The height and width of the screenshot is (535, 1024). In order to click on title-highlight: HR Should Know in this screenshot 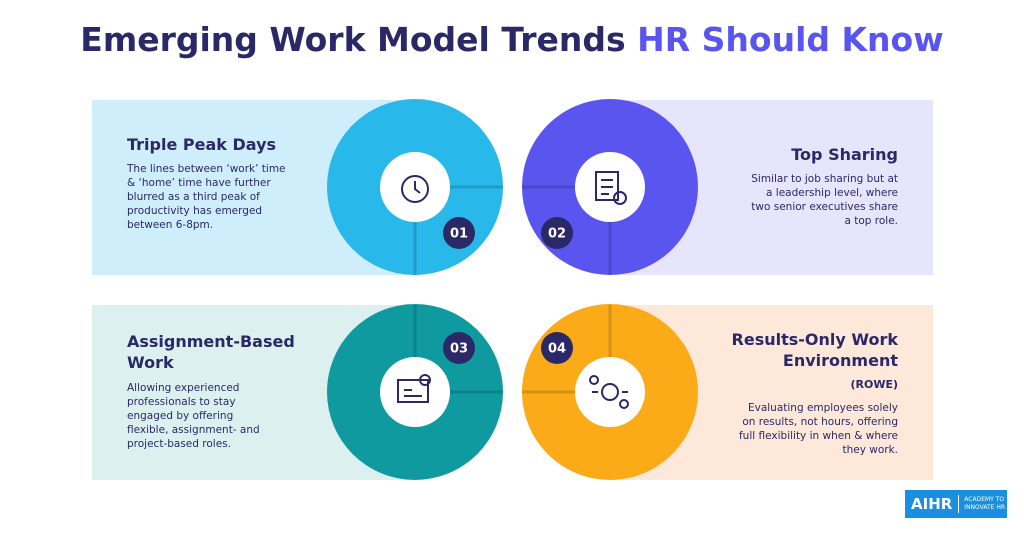, I will do `click(790, 39)`.